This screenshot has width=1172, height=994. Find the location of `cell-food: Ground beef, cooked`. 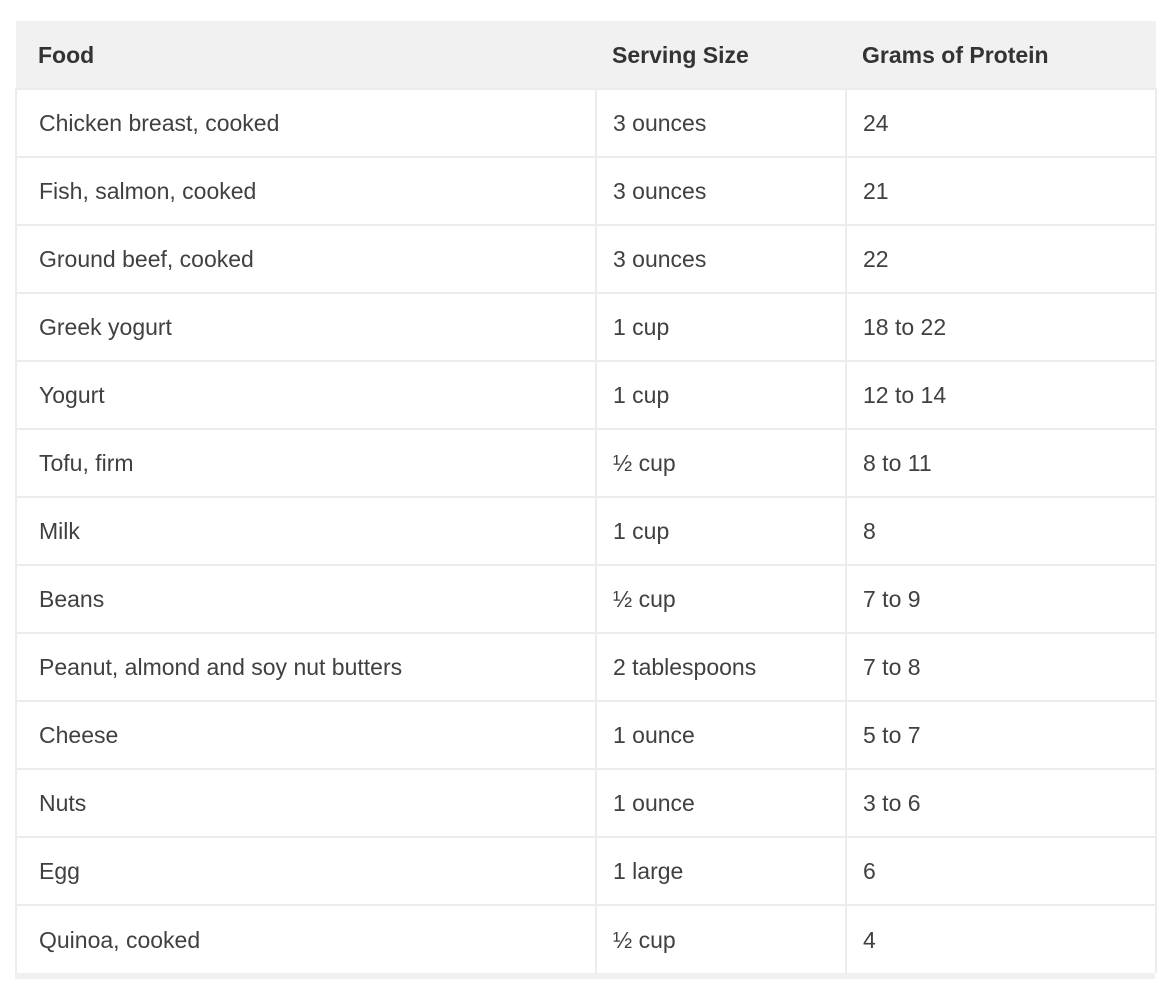

cell-food: Ground beef, cooked is located at coordinates (306, 259).